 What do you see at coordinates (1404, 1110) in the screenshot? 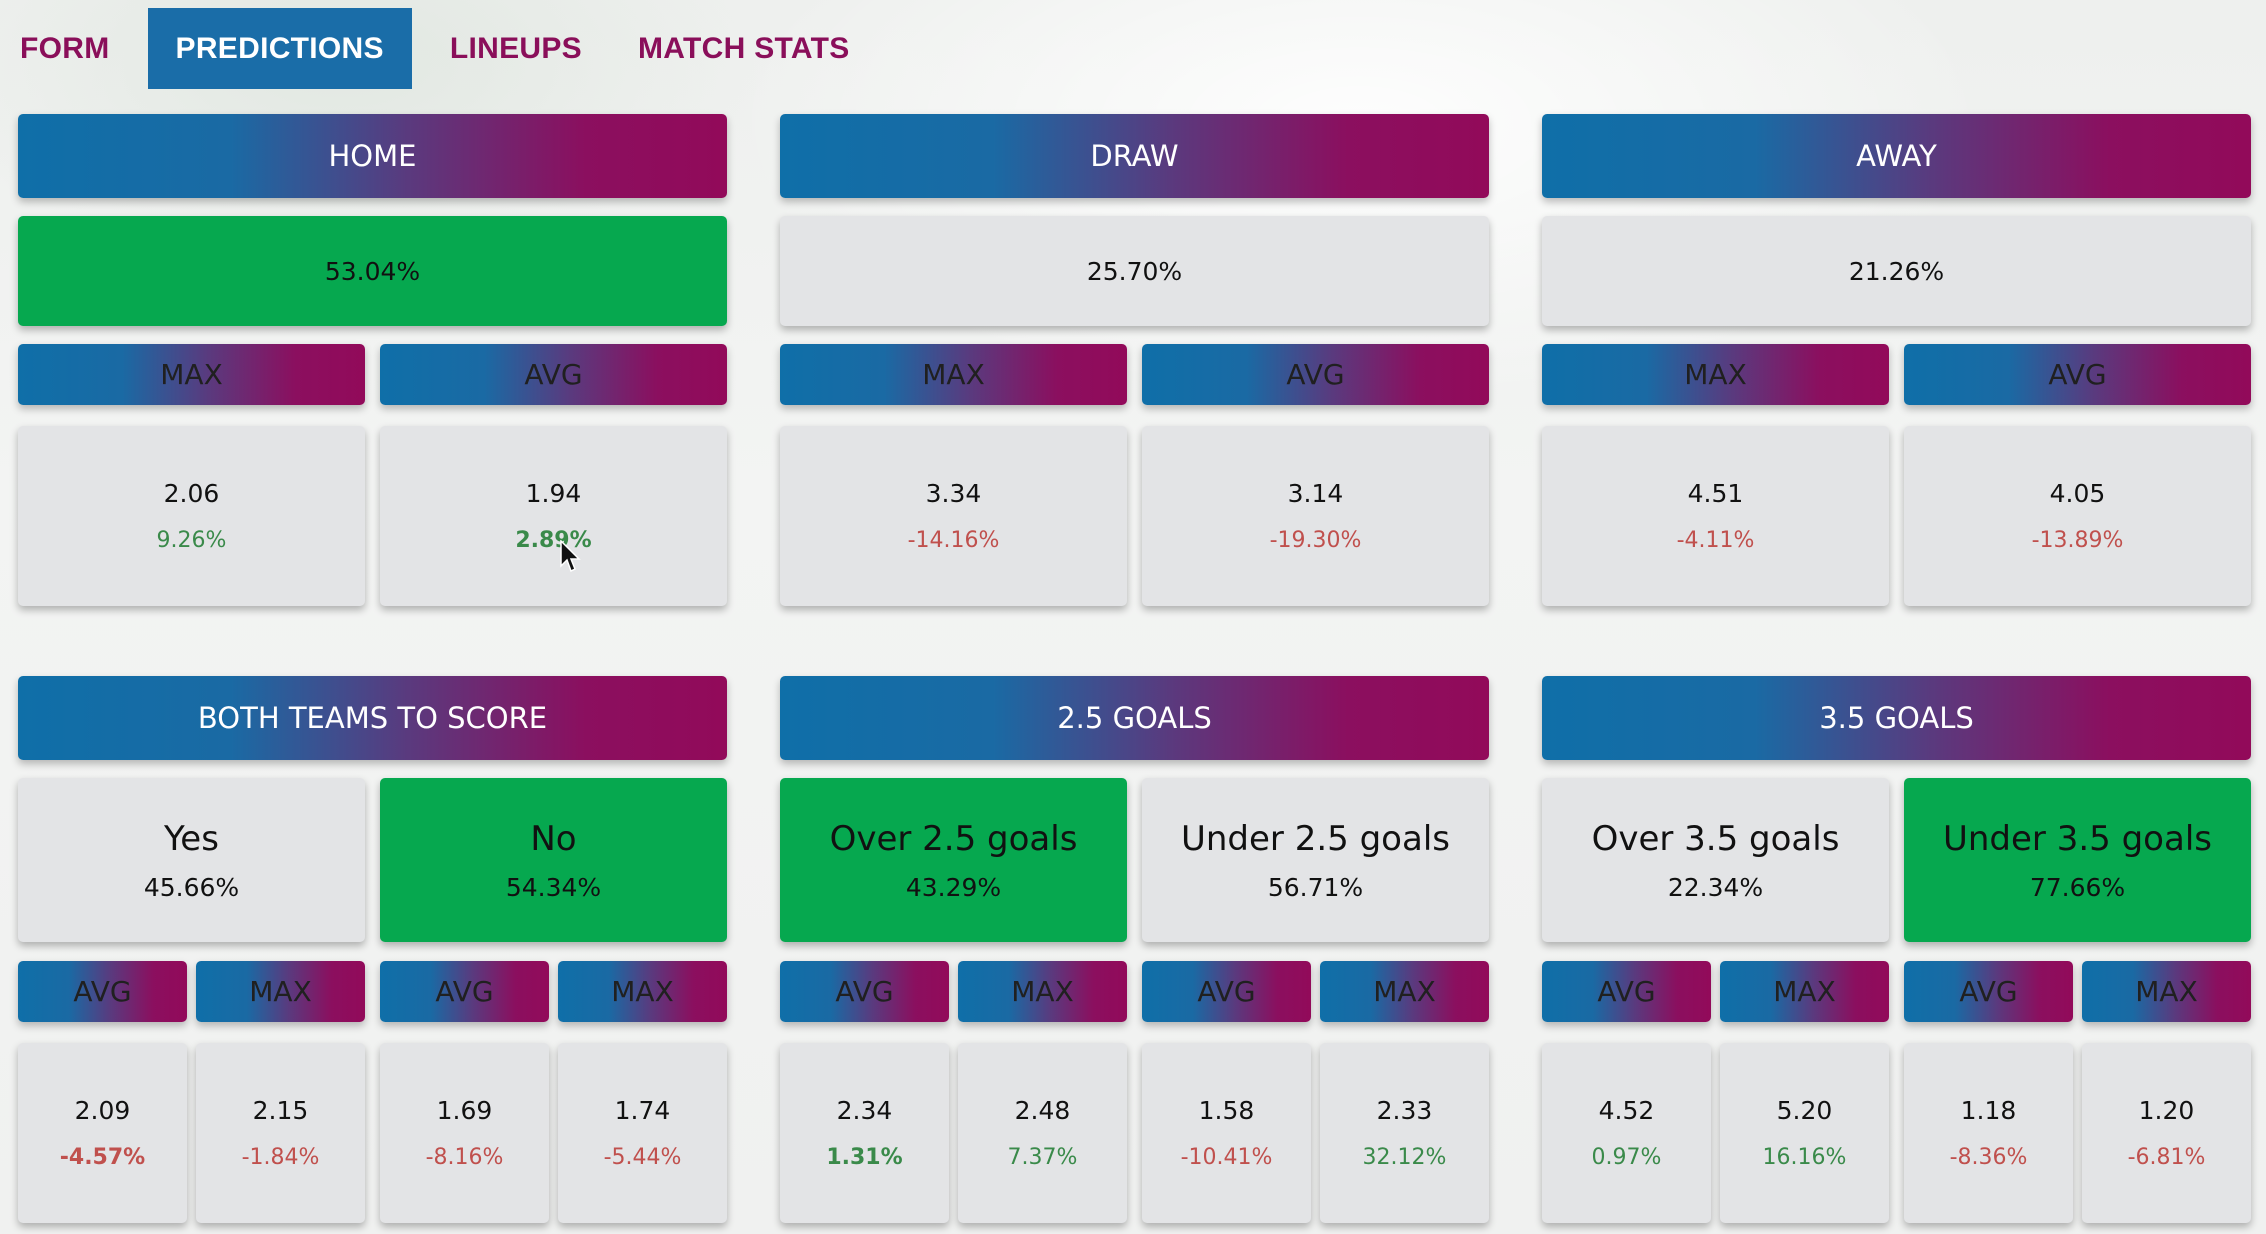
I see `odds-value: 2.33` at bounding box center [1404, 1110].